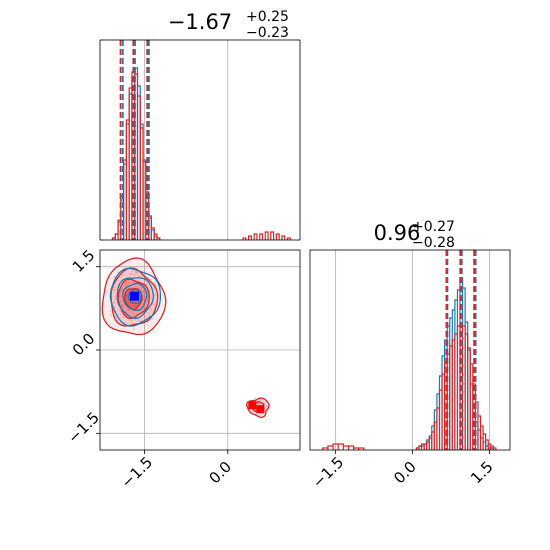  What do you see at coordinates (185, 337) in the screenshot?
I see `joint-contours` at bounding box center [185, 337].